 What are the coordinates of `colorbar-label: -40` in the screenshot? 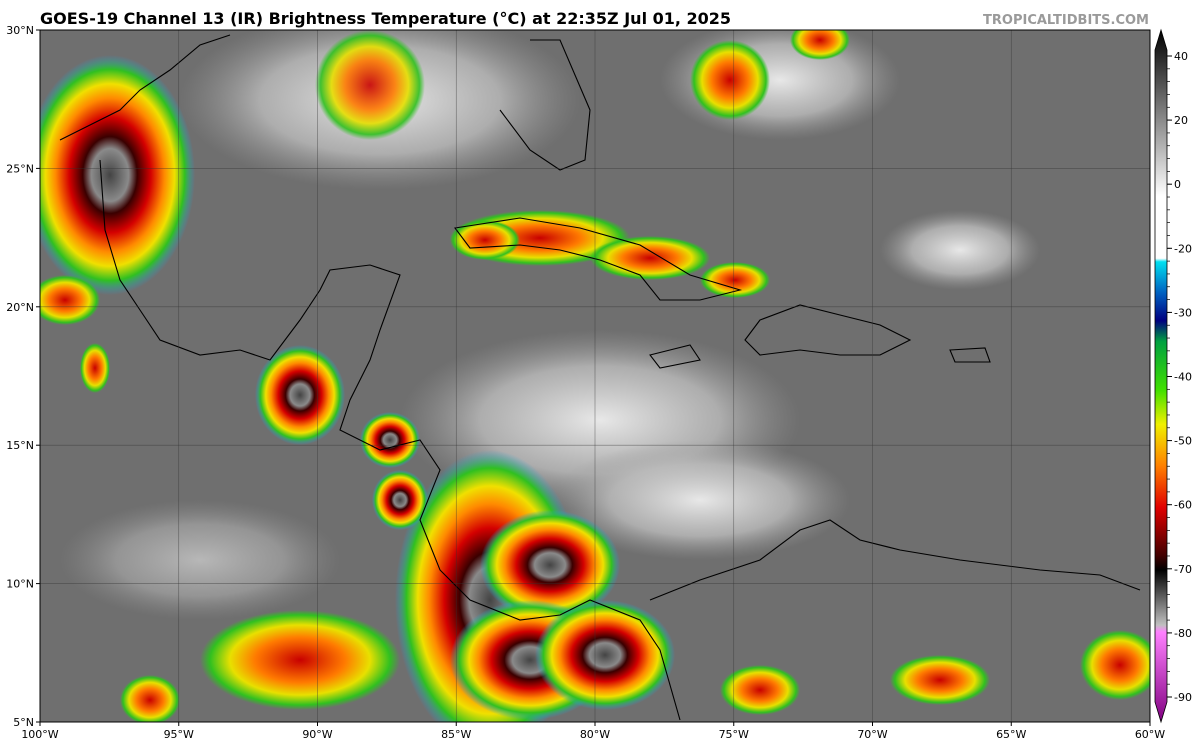 It's located at (1183, 377).